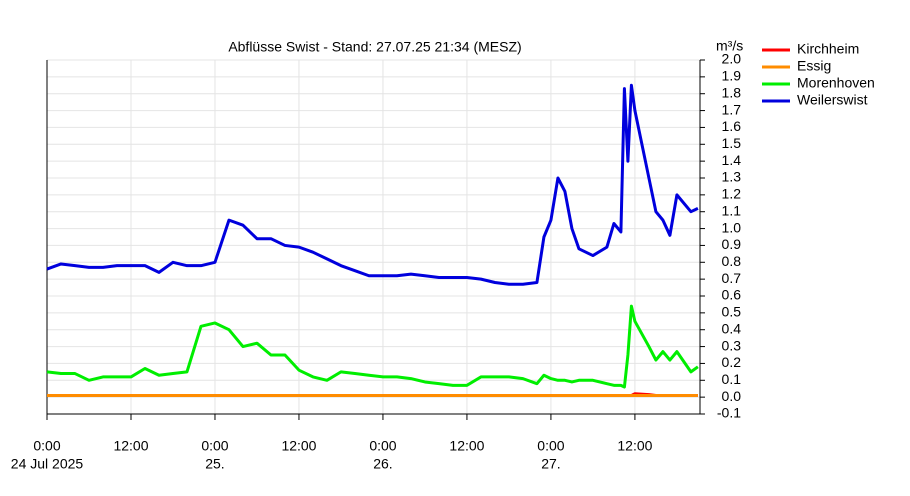  Describe the element at coordinates (732, 227) in the screenshot. I see `y-tick-label: 1.0` at that location.